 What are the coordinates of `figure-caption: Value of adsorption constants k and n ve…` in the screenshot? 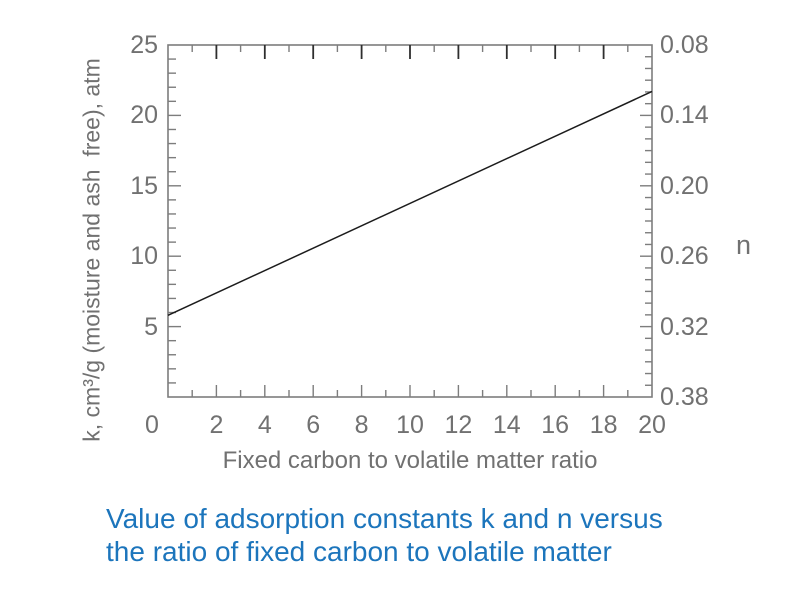 It's located at (384, 535).